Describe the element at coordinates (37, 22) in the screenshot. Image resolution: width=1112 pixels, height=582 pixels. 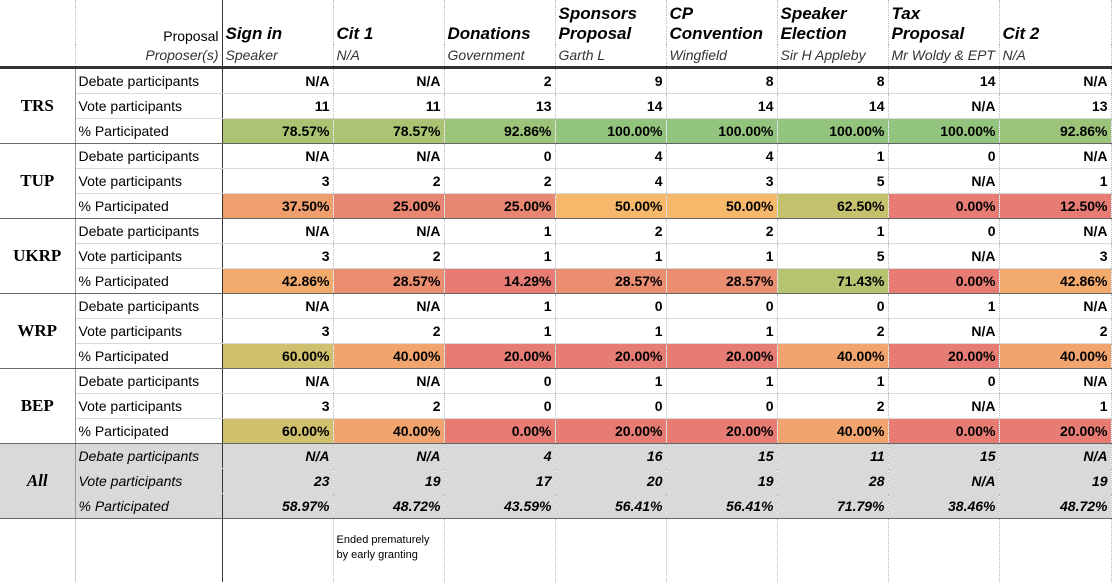
I see `corner` at that location.